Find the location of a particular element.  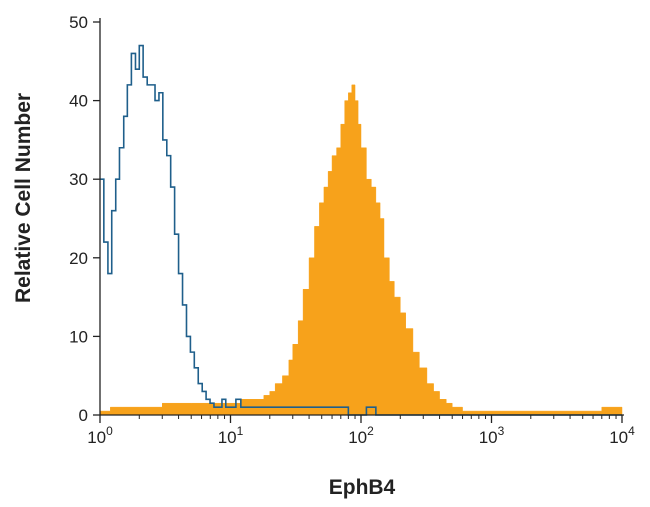

y-tick-label: 10 is located at coordinates (78, 336).